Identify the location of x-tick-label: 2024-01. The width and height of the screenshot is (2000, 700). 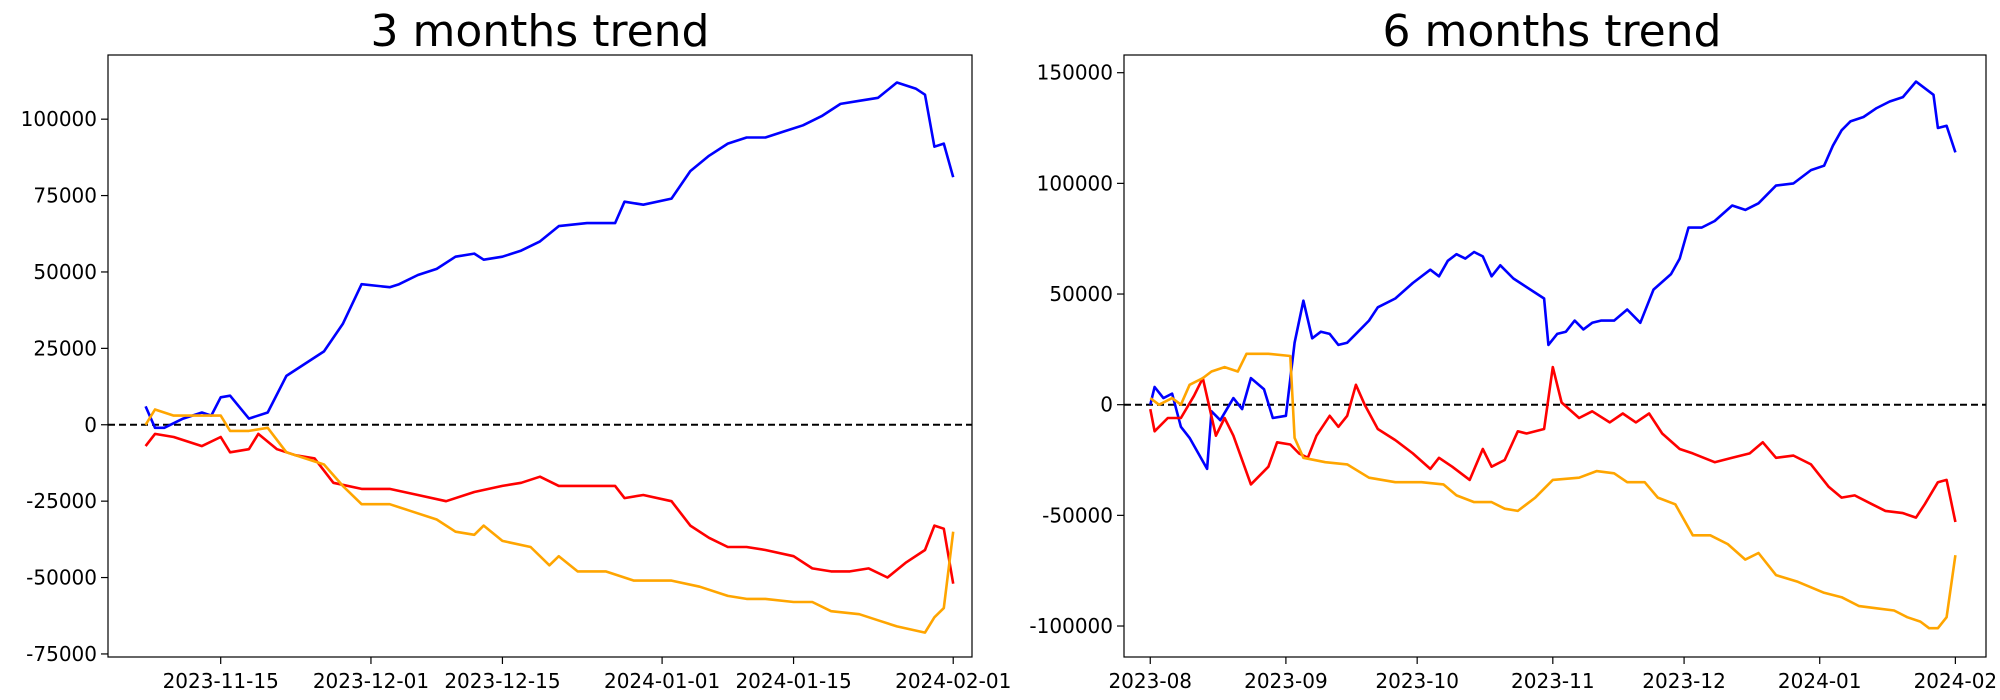
(1820, 681).